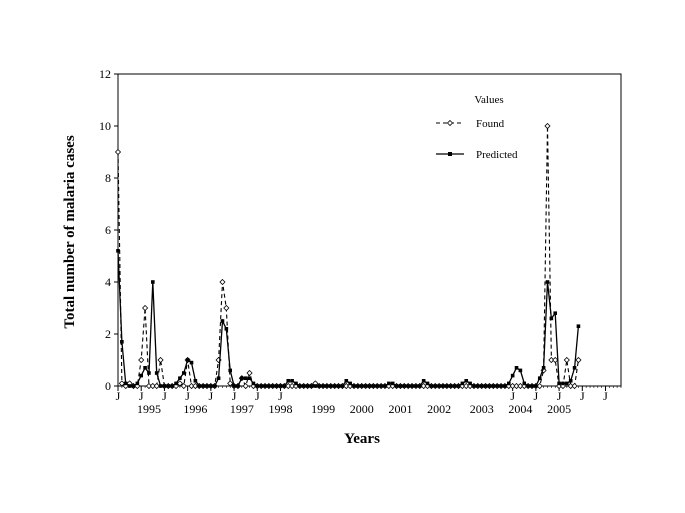 This screenshot has height=513, width=685. I want to click on x-year-label: 2003, so click(482, 409).